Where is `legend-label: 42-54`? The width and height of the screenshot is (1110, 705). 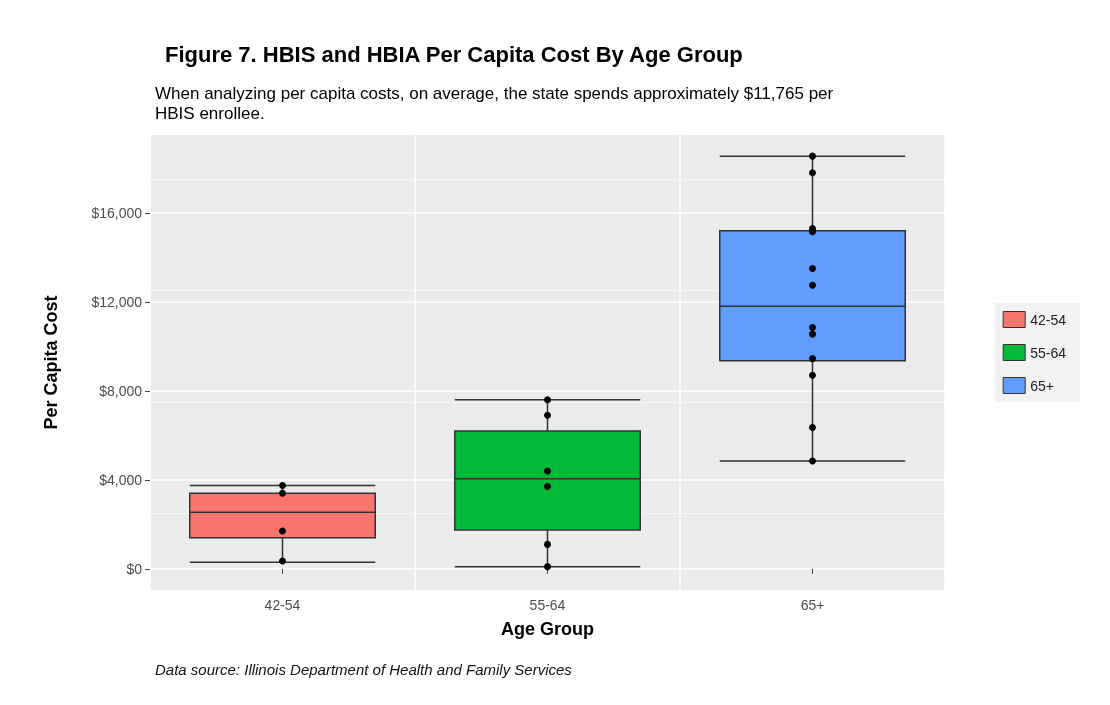
legend-label: 42-54 is located at coordinates (1048, 319).